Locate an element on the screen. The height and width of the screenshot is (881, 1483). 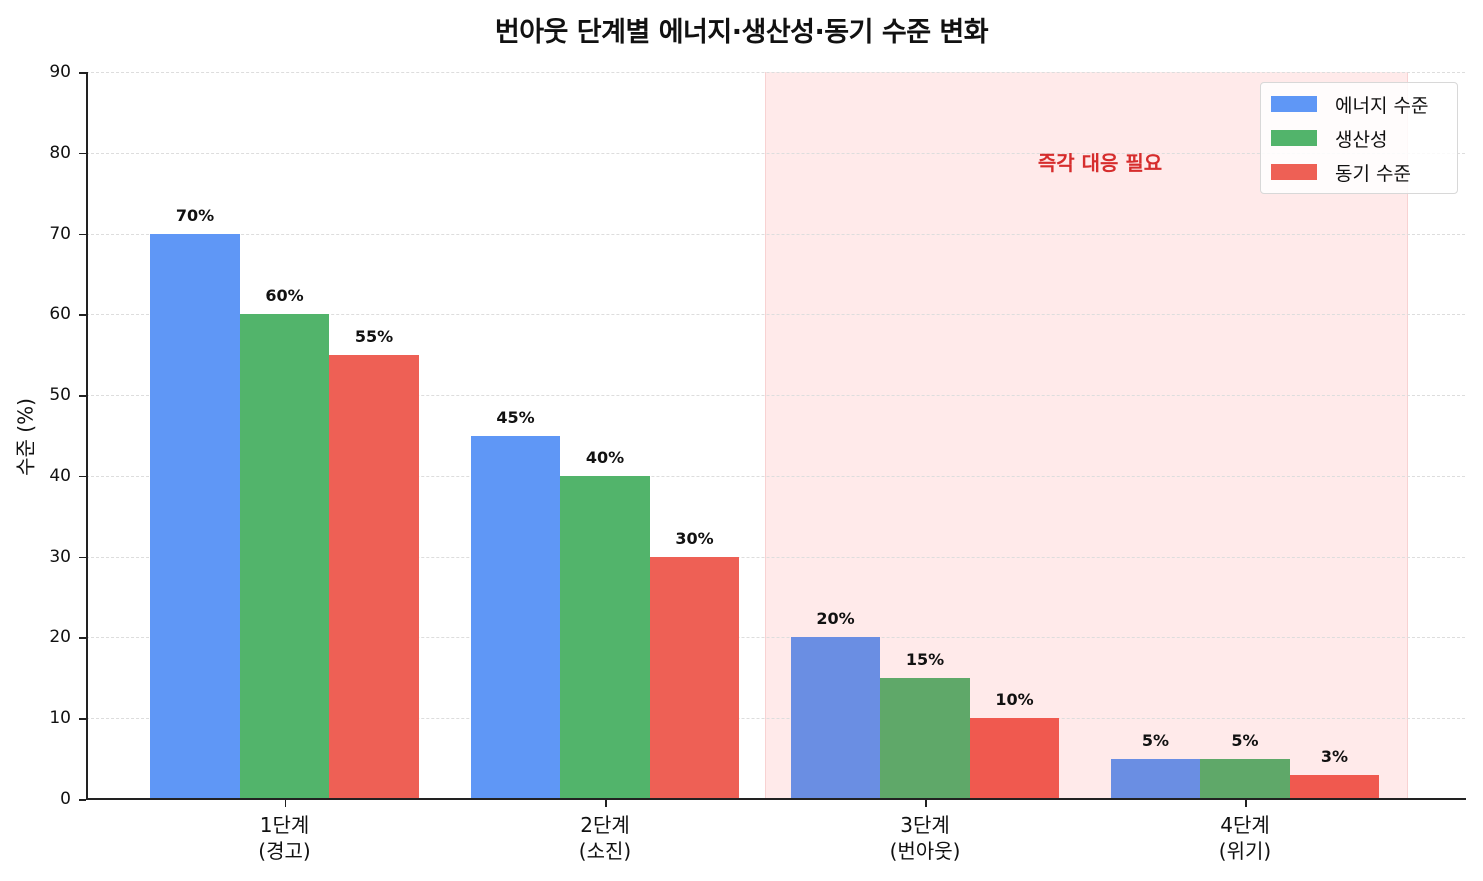
bar-value-label: 15% is located at coordinates (925, 659).